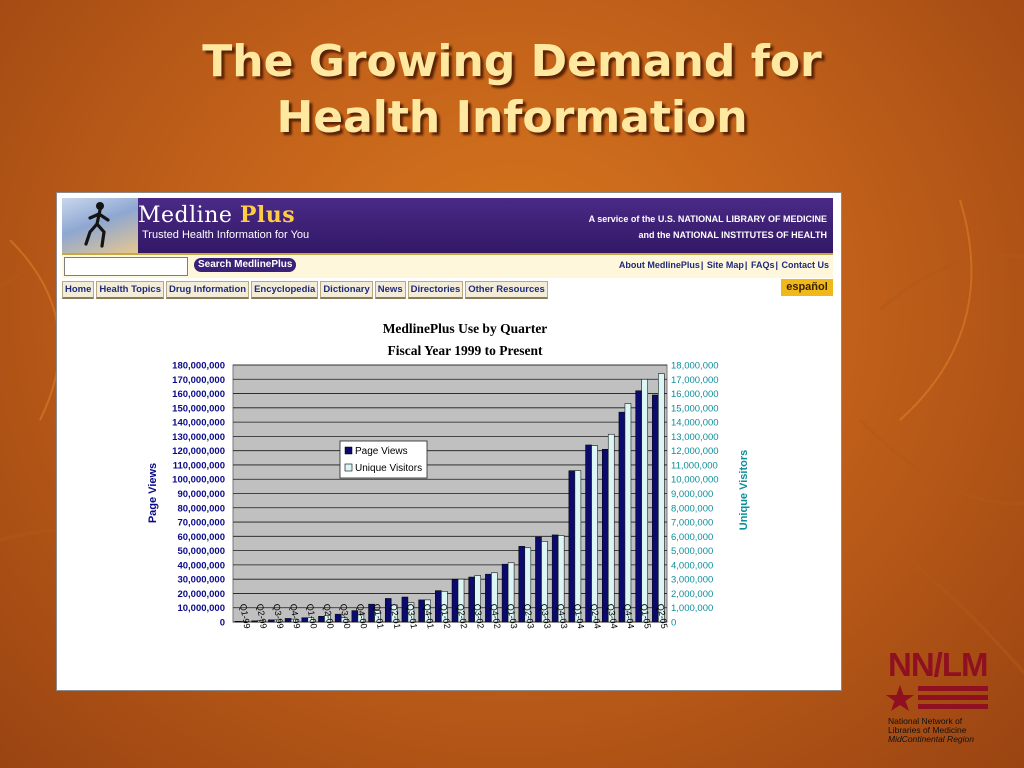  I want to click on x-tick-label: Q4-02, so click(495, 616).